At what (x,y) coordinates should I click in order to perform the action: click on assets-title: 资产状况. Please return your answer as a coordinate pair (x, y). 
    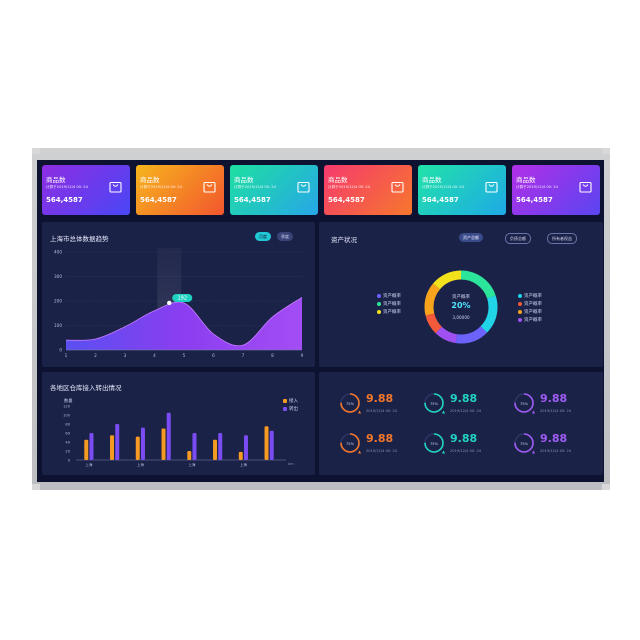
    Looking at the image, I should click on (344, 240).